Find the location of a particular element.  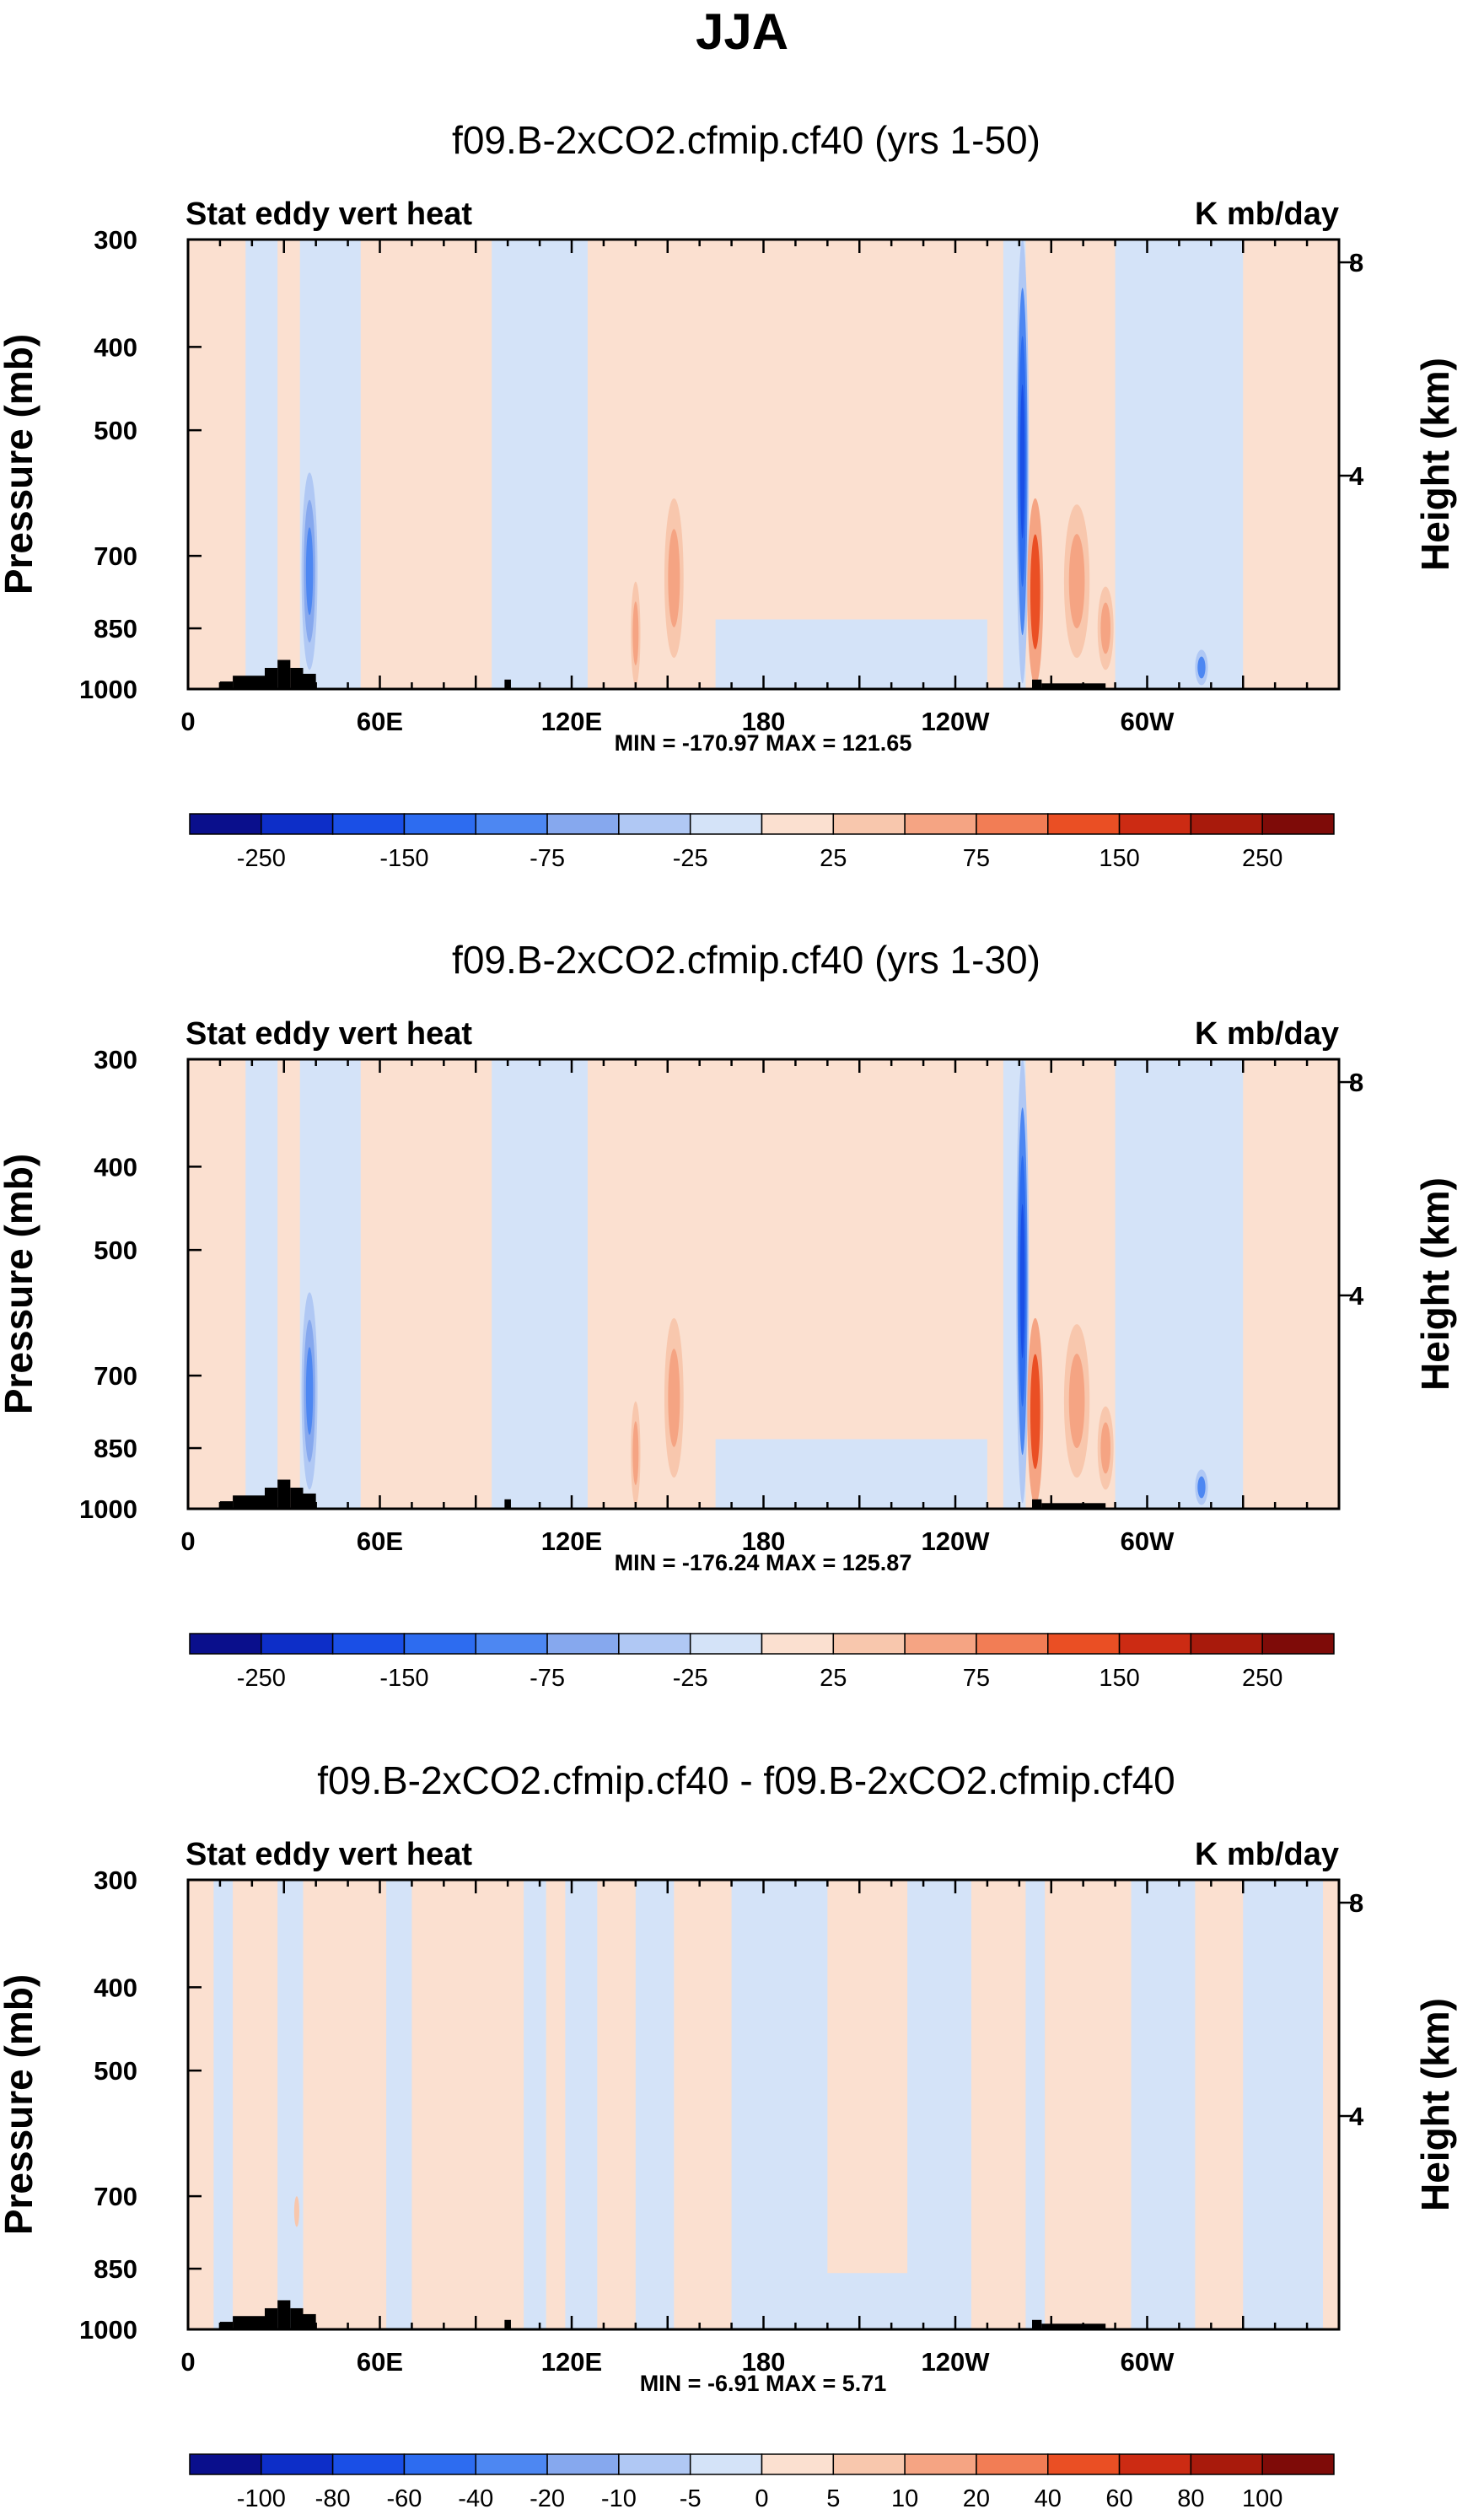

colorbar-label: -25 is located at coordinates (690, 858).